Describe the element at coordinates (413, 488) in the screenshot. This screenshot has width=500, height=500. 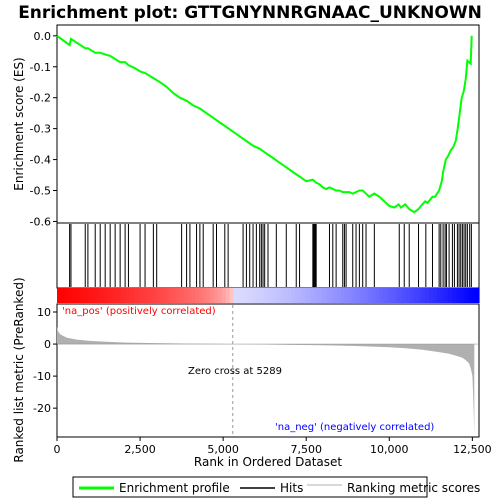
I see `legend-metric-label: Ranking metric scores` at that location.